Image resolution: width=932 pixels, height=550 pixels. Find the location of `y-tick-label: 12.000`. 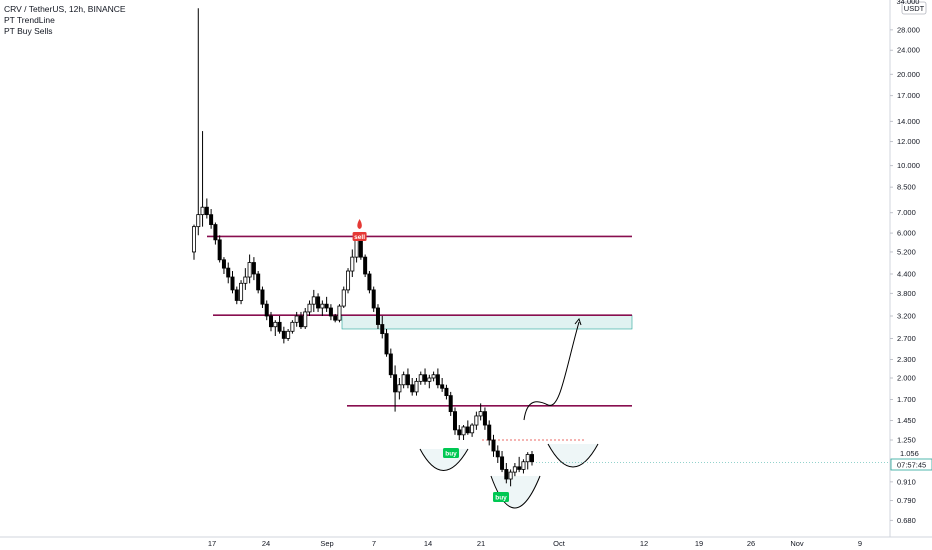

y-tick-label: 12.000 is located at coordinates (908, 141).